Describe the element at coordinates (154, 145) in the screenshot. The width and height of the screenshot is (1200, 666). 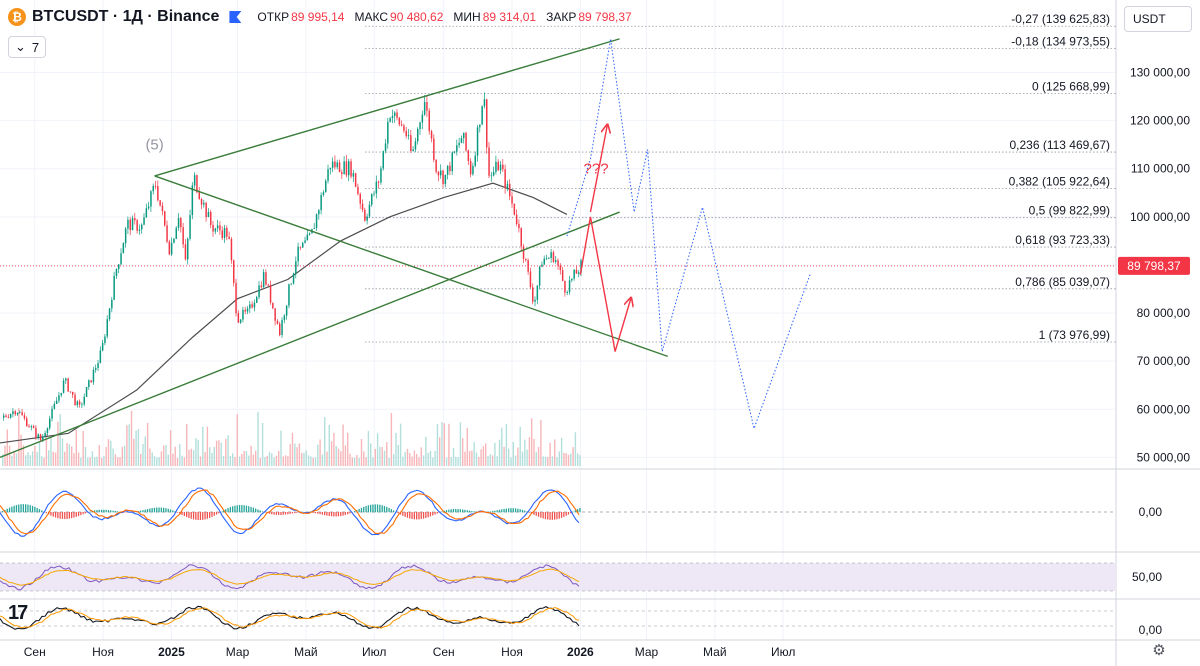
I see `chart-annotation: (5)` at that location.